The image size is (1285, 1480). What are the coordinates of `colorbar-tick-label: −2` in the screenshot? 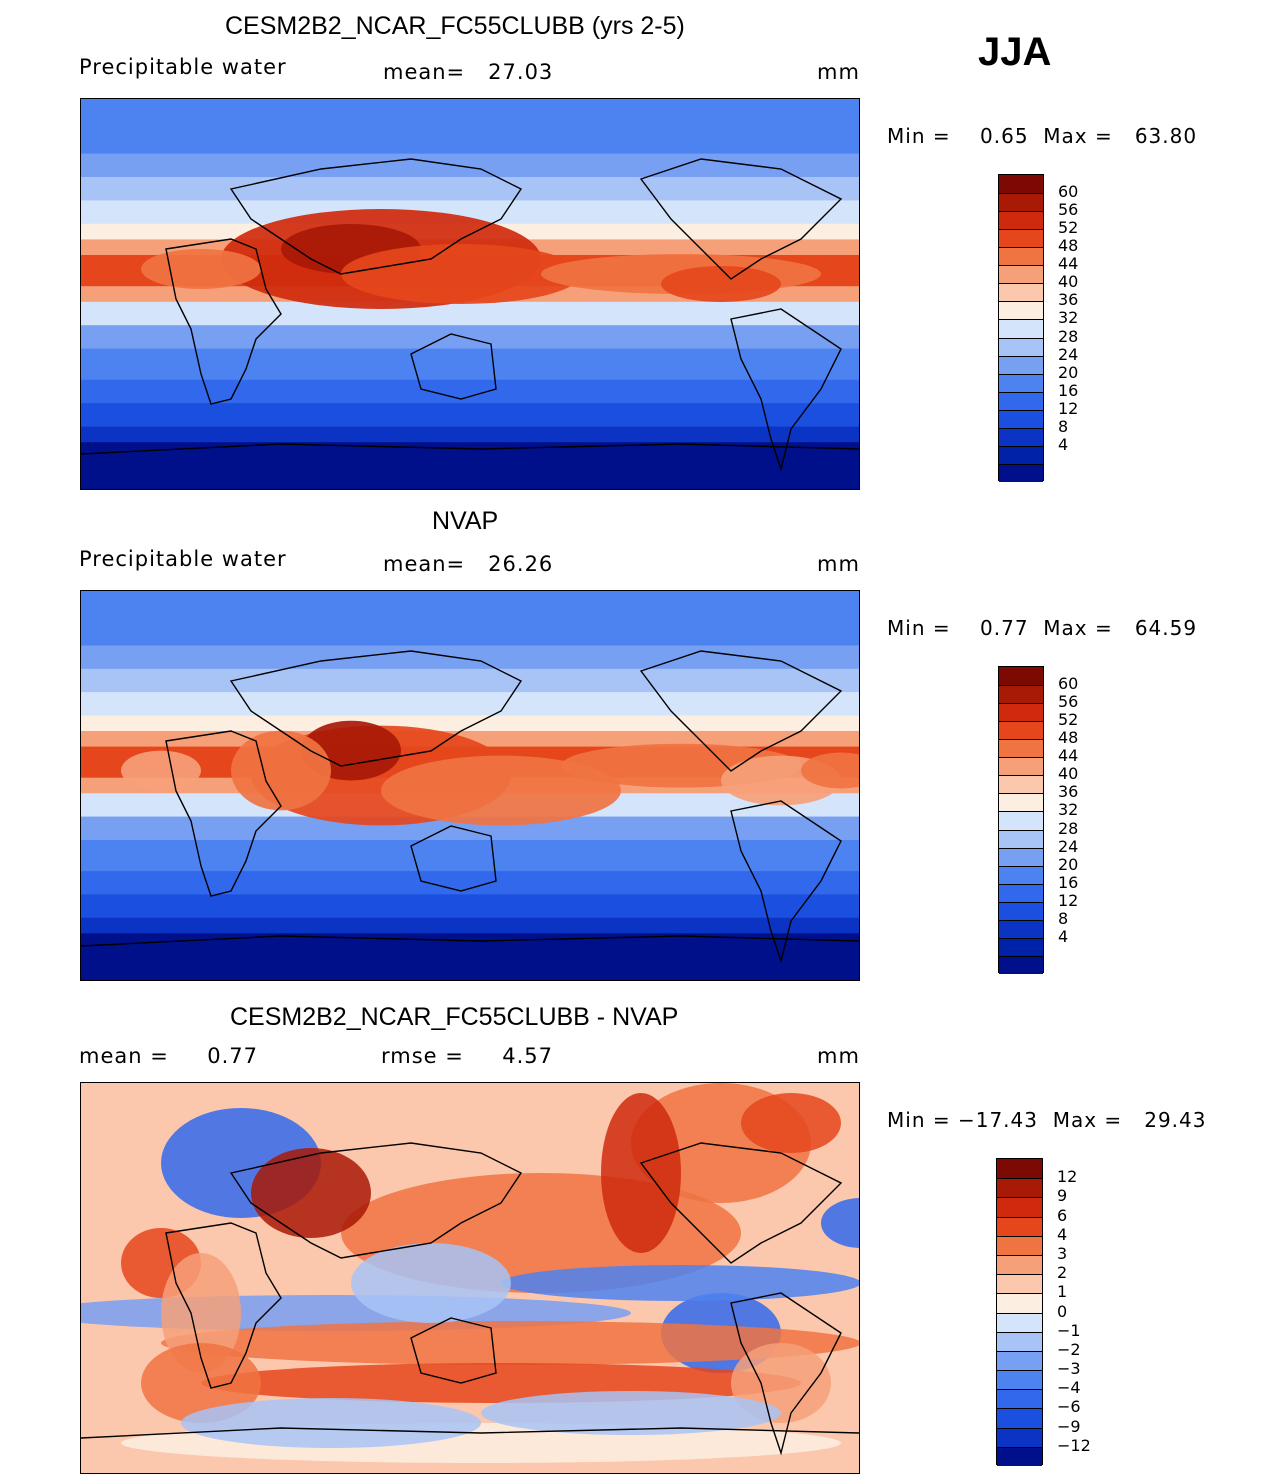 It's located at (1069, 1349).